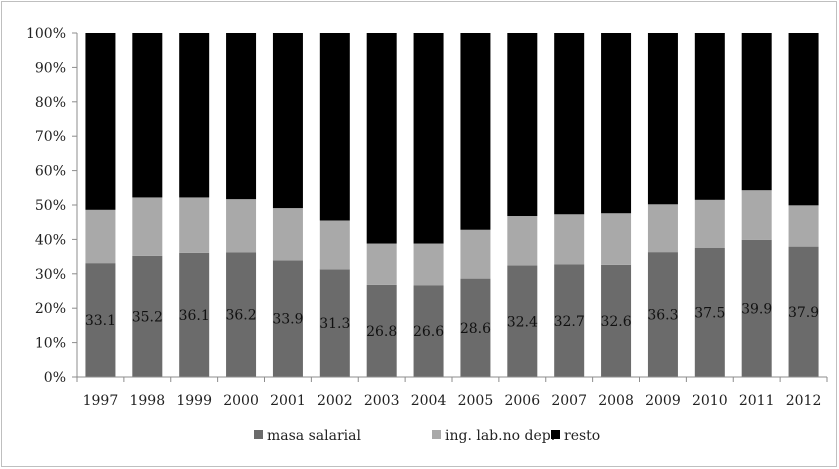 The height and width of the screenshot is (469, 839). I want to click on bar-segment-2-2010, so click(709, 223).